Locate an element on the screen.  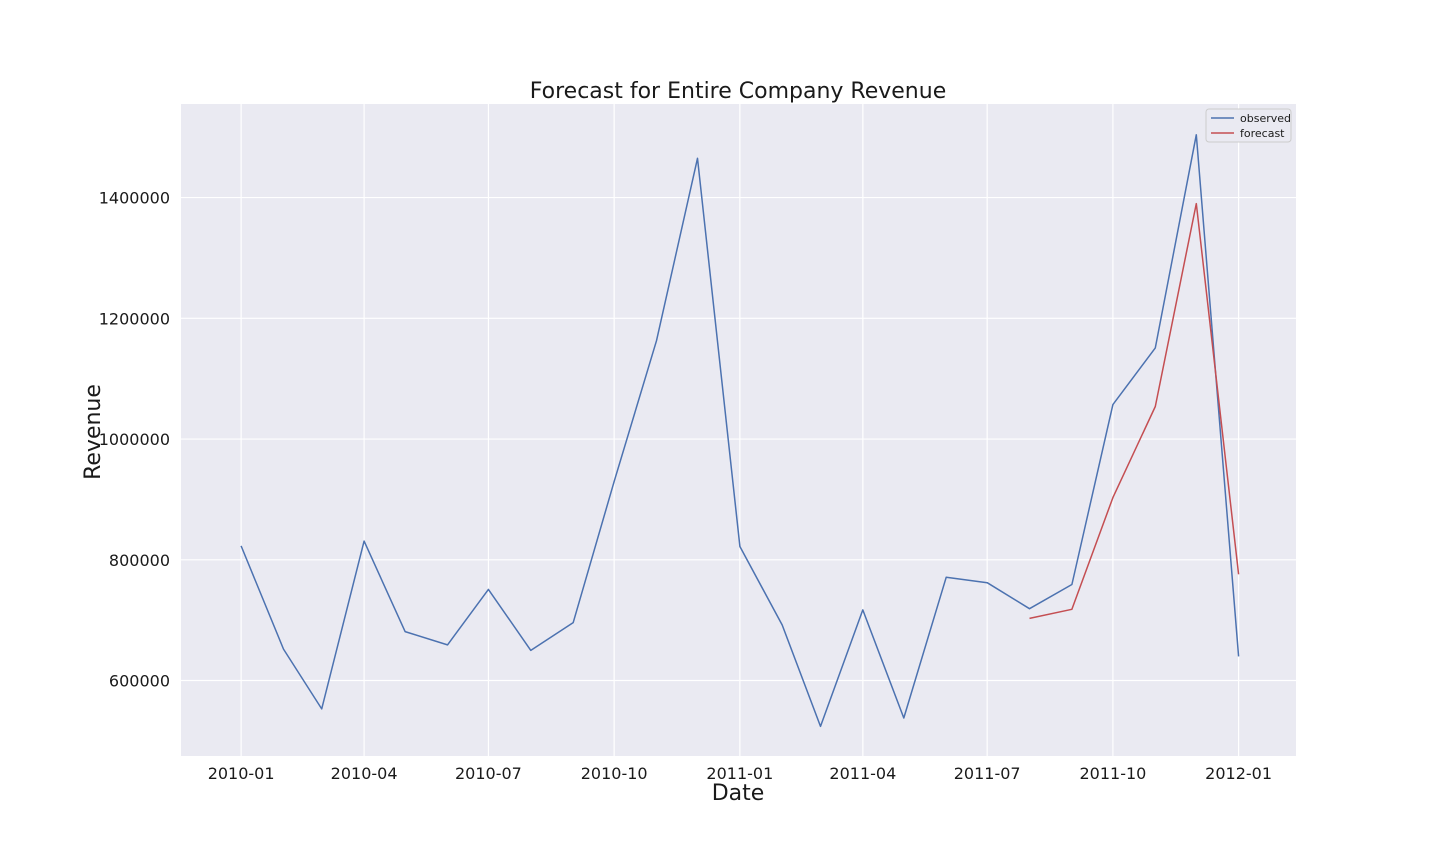
chart-title: Forecast for Entire Company Revenue is located at coordinates (738, 91).